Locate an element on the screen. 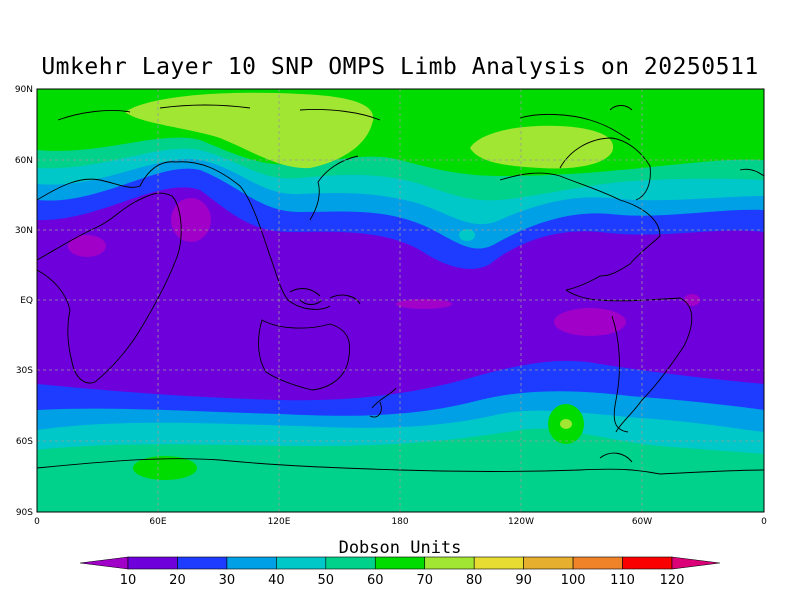 The image size is (800, 600). colorbar-tick-label: 120 is located at coordinates (672, 580).